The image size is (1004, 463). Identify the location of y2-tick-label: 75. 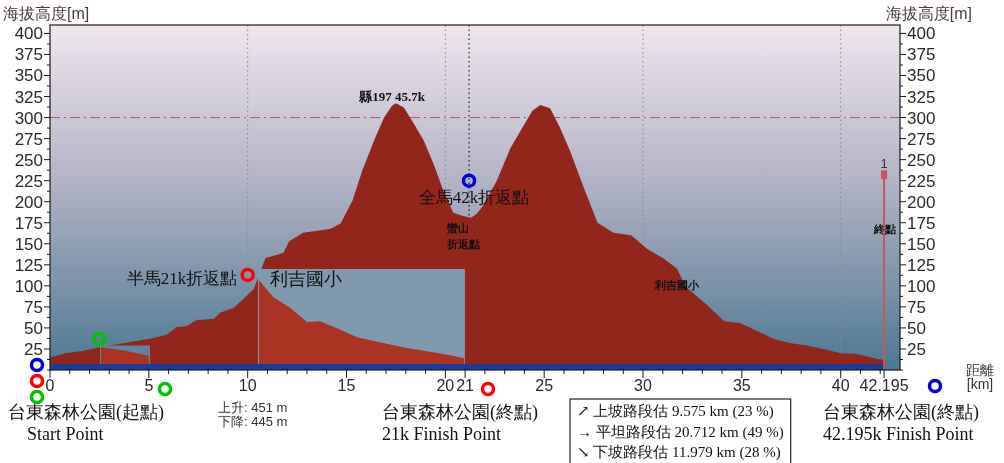
(916, 307).